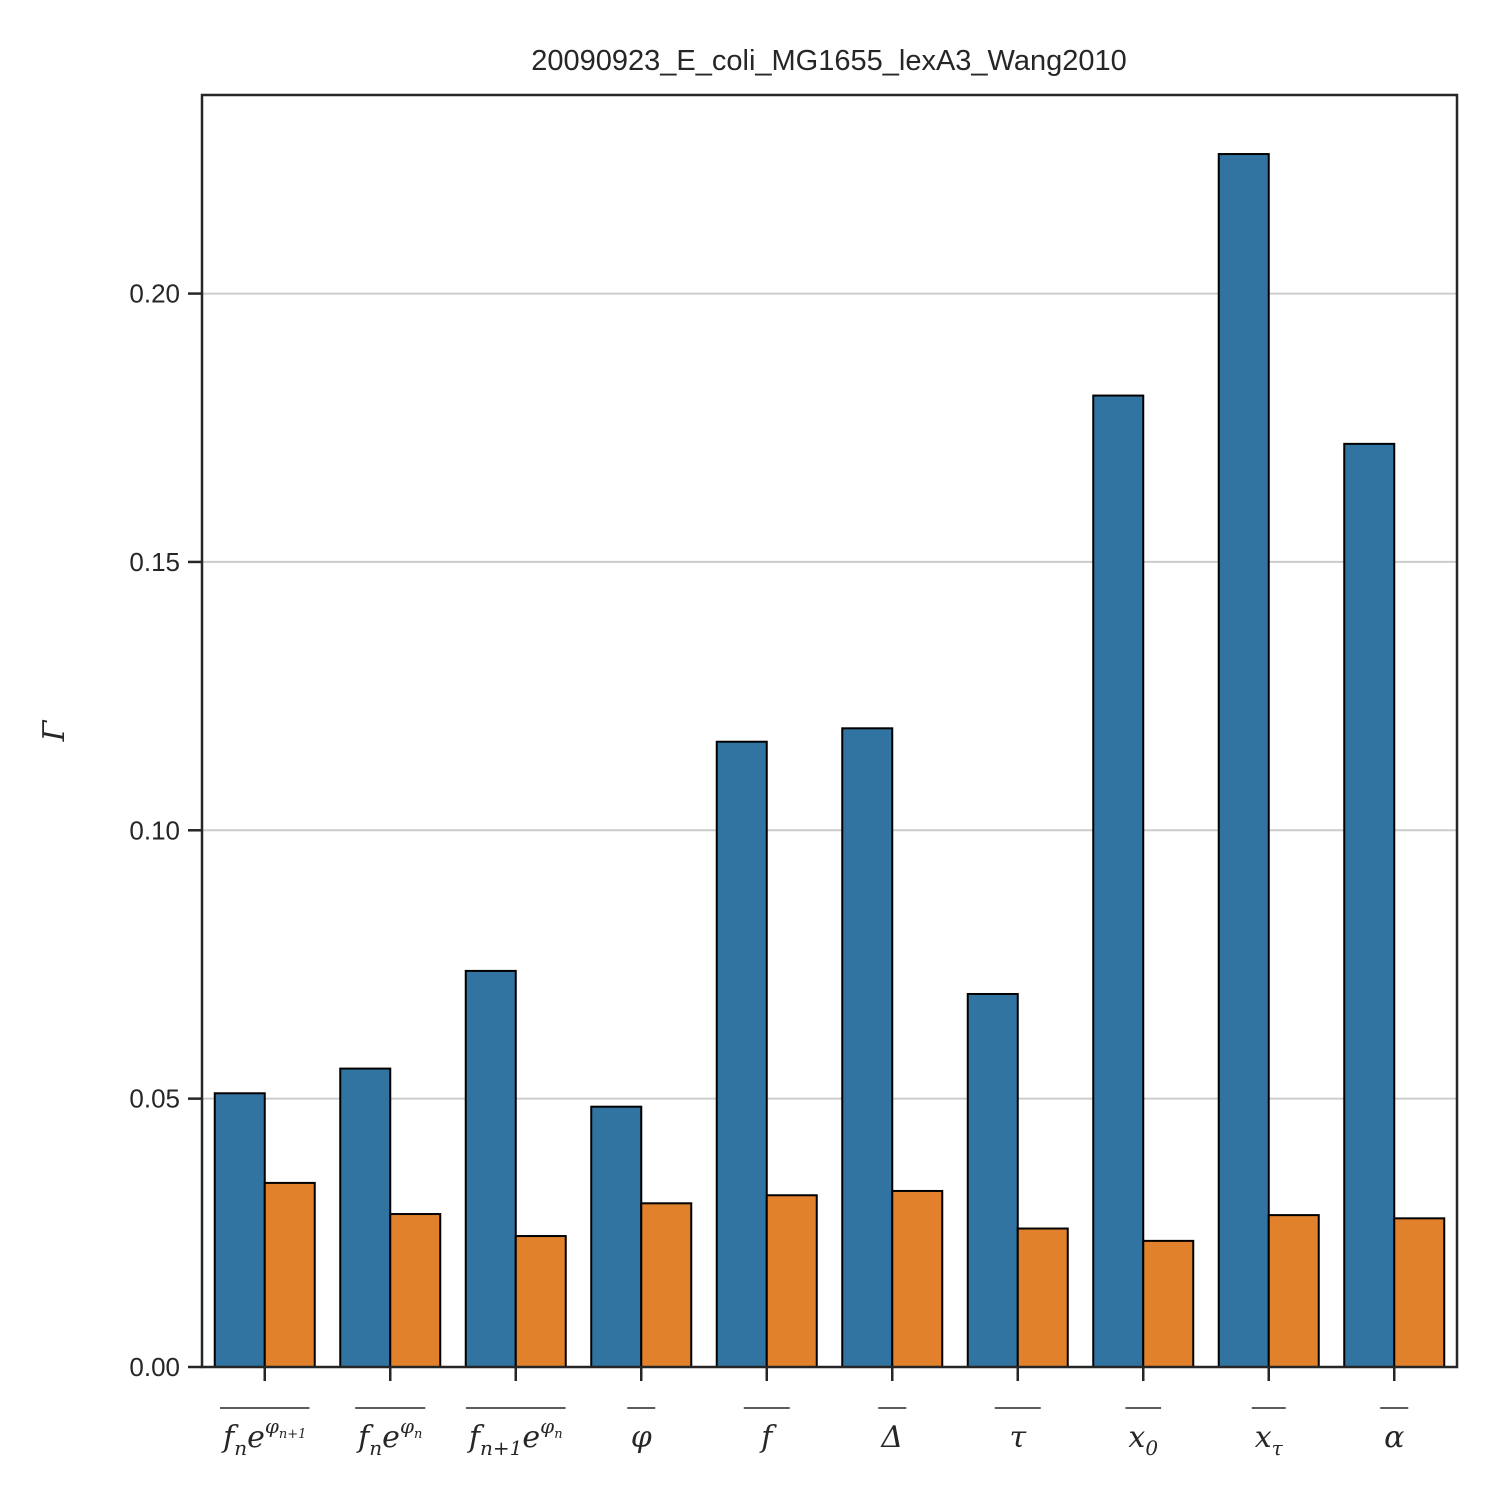 Image resolution: width=1500 pixels, height=1500 pixels. Describe the element at coordinates (365, 1217) in the screenshot. I see `bar-s0-c1` at that location.